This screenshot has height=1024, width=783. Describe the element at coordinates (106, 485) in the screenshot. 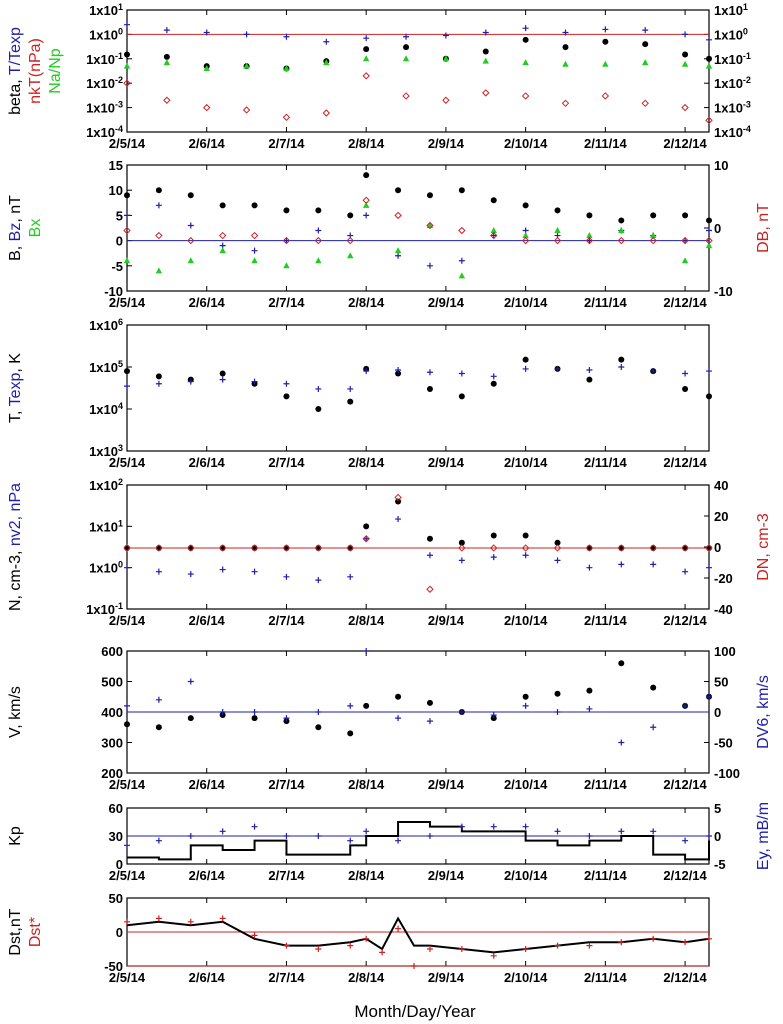

I see `y-tick-label: 1x102` at that location.